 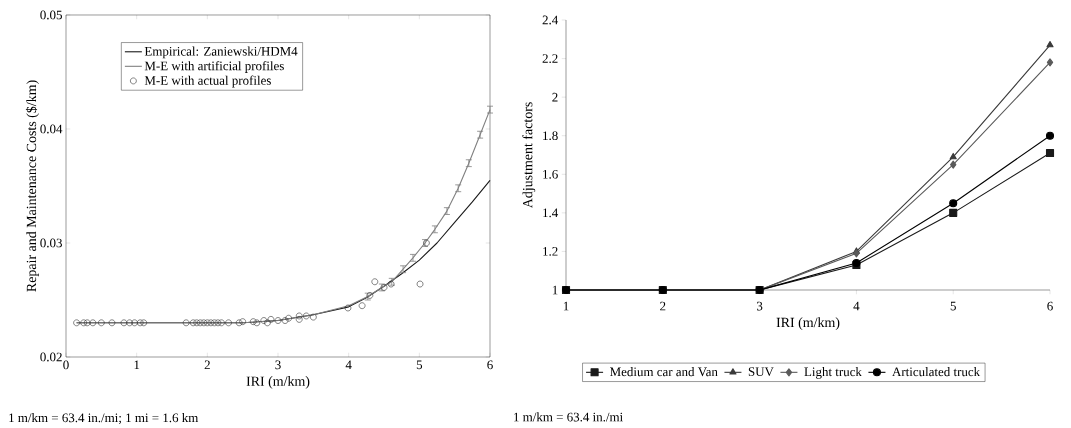 What do you see at coordinates (550, 58) in the screenshot?
I see `y-tick-label: 2.2` at bounding box center [550, 58].